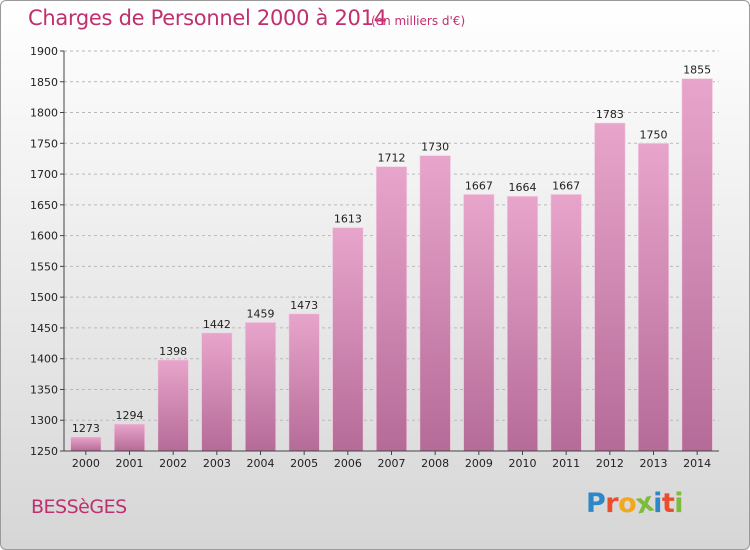  Describe the element at coordinates (610, 463) in the screenshot. I see `x-tick-label: 2012` at that location.